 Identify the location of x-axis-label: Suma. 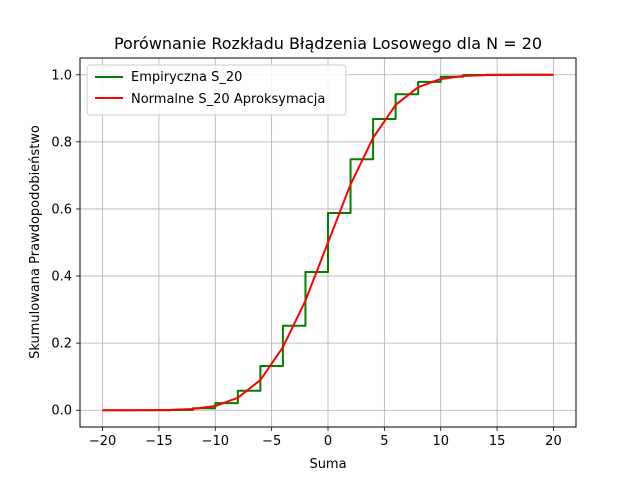
(327, 464).